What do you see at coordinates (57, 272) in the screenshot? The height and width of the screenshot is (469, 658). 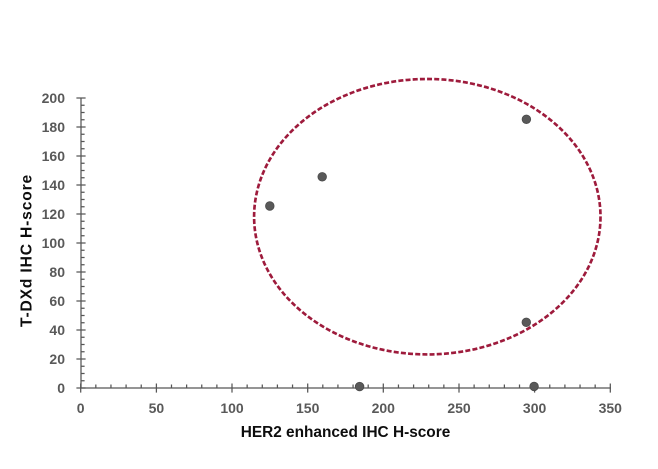 I see `svg-text: 80` at bounding box center [57, 272].